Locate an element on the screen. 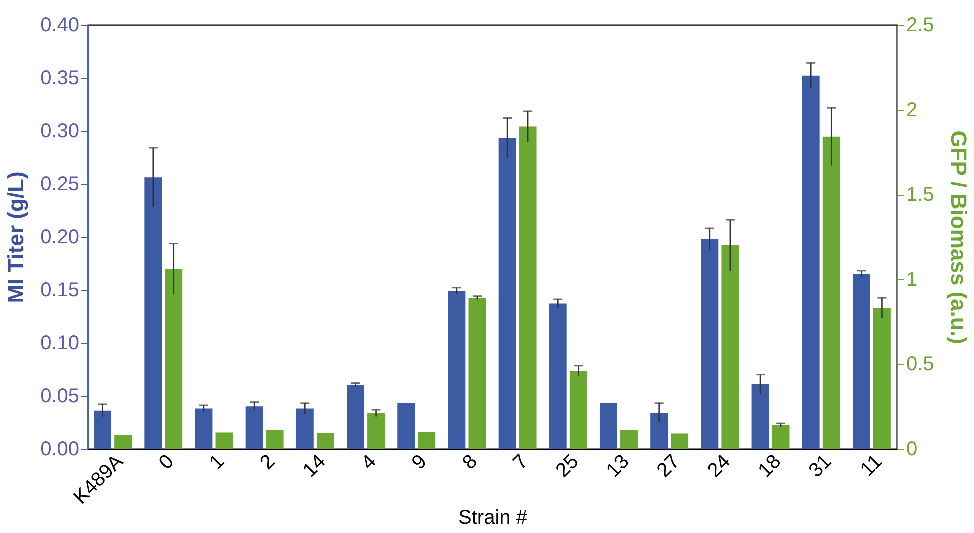 The height and width of the screenshot is (533, 974). x-tick-label: 8 is located at coordinates (470, 462).